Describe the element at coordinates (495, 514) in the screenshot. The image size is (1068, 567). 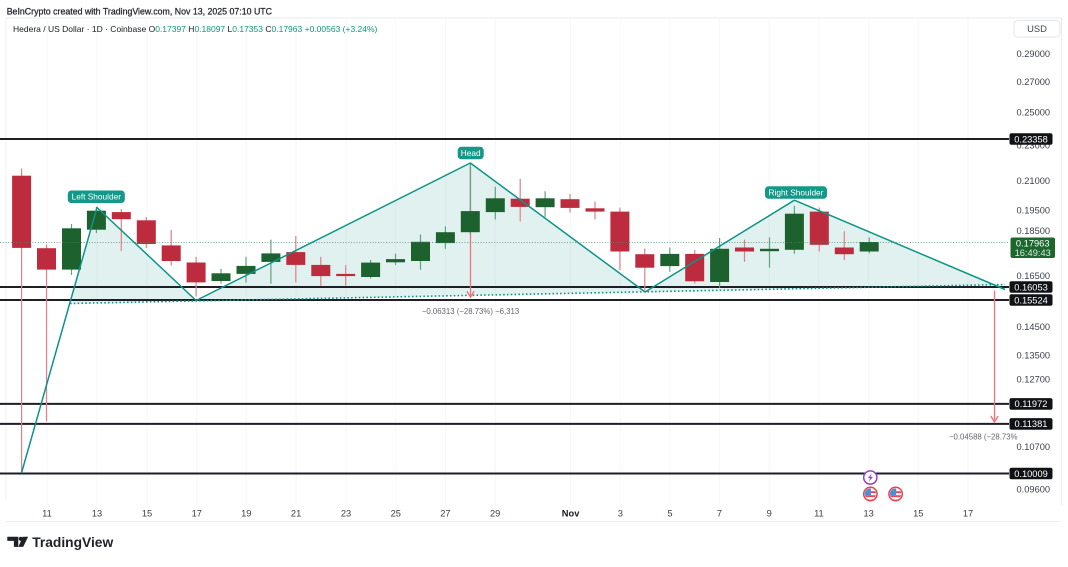
I see `svg-text: 29` at that location.